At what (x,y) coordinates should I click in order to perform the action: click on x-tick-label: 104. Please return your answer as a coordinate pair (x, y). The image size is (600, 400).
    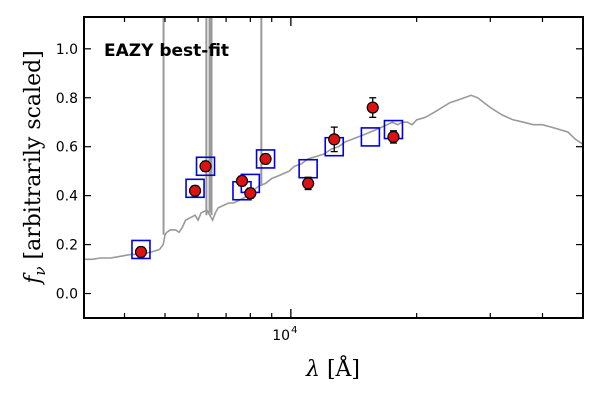
    Looking at the image, I should click on (284, 334).